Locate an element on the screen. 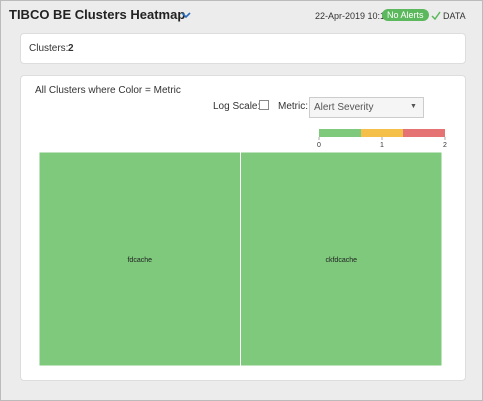  color-scale-label: 1 is located at coordinates (382, 145).